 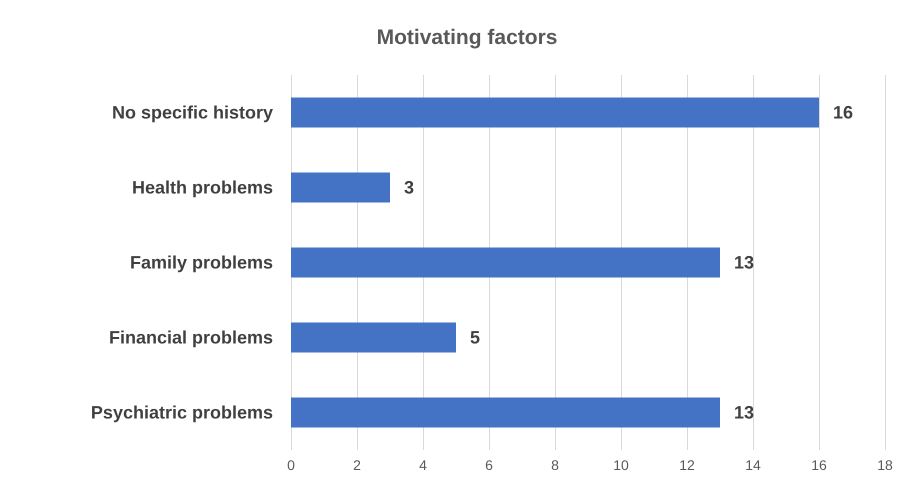 I want to click on y-tick-label: Family problems, so click(x=201, y=262).